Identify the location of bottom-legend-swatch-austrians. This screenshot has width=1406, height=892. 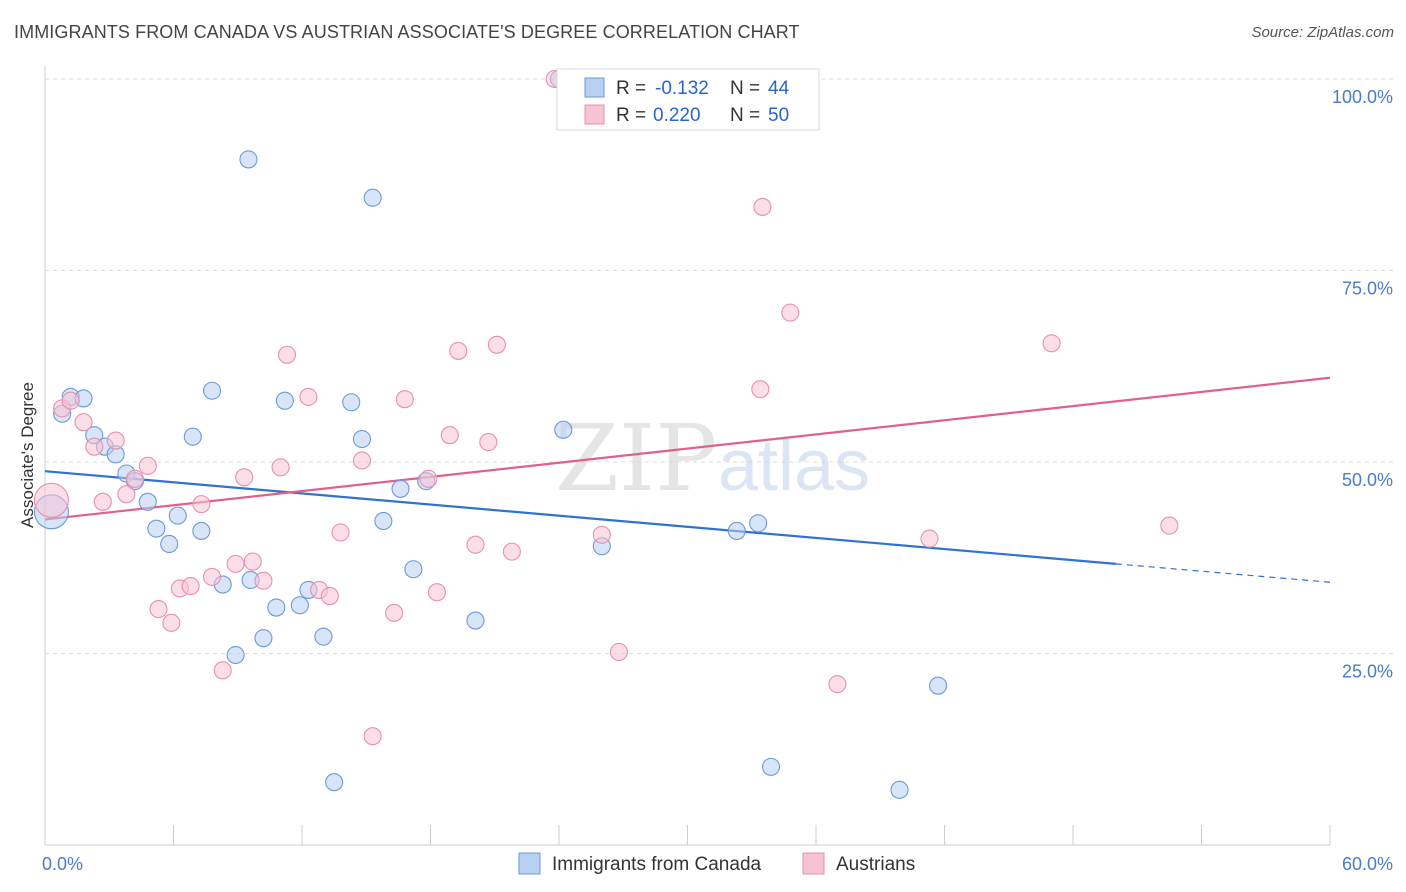
(813, 863).